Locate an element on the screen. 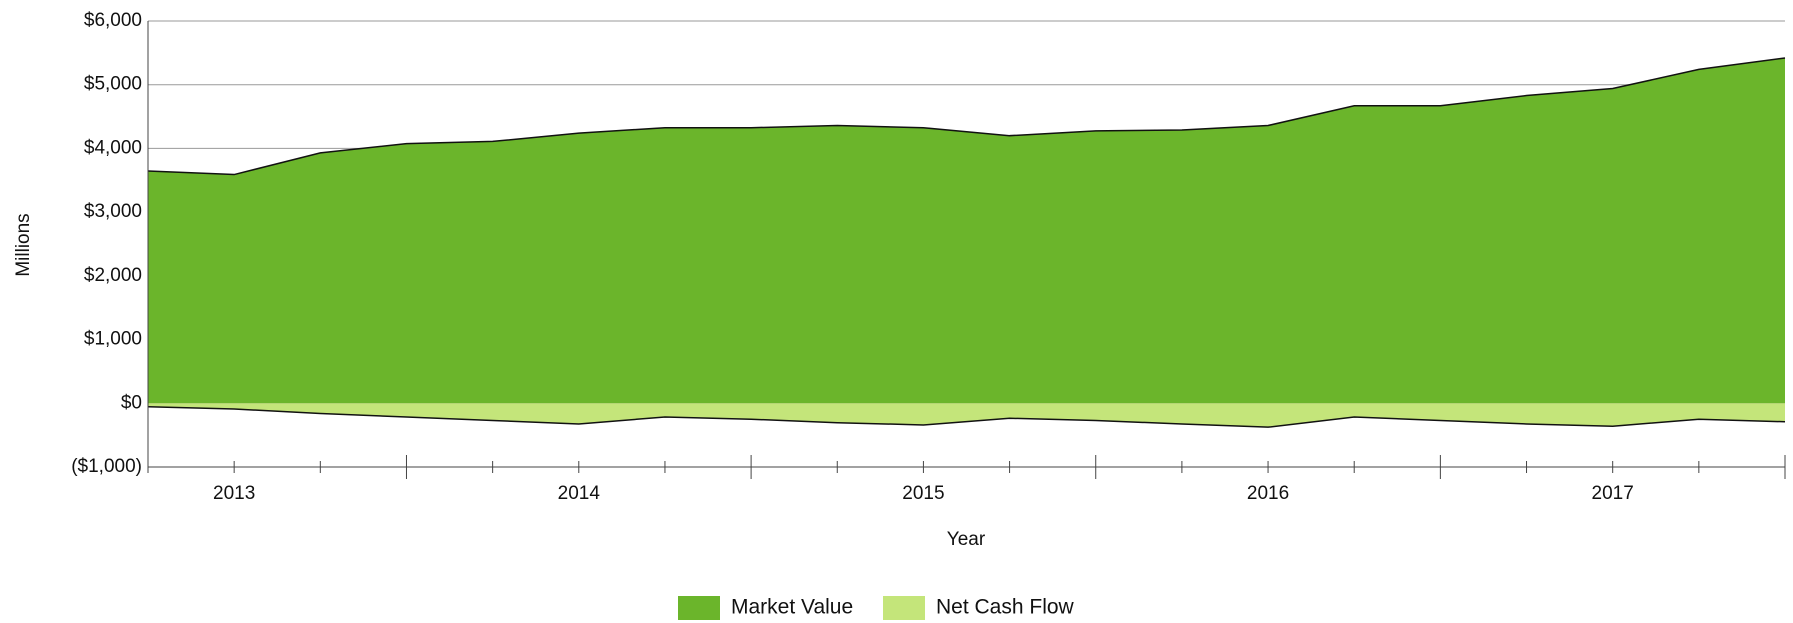 The width and height of the screenshot is (1793, 623). area is located at coordinates (966, 415).